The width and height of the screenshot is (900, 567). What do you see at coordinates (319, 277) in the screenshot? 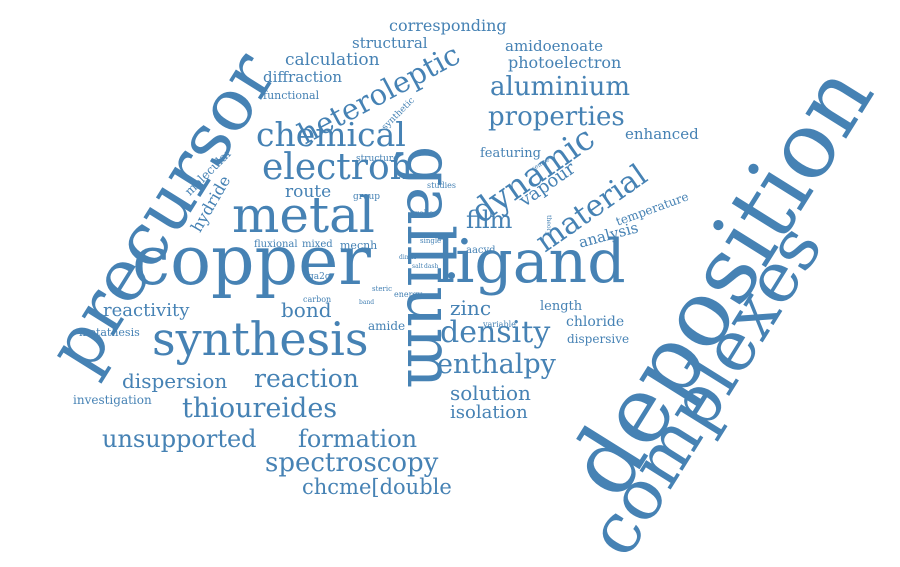
I see `word-ga2o: ga2o` at bounding box center [319, 277].